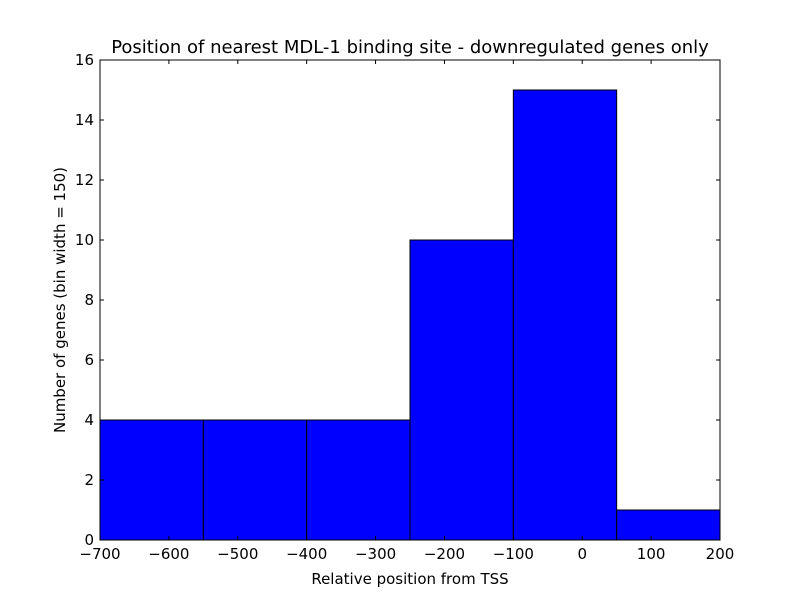  Describe the element at coordinates (89, 480) in the screenshot. I see `y-tick-label: 2` at that location.